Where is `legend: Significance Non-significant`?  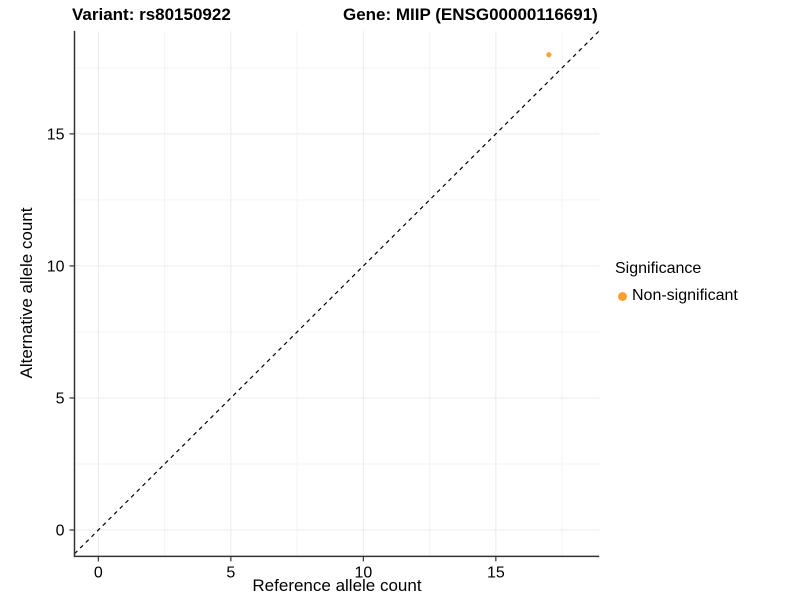
legend: Significance Non-significant is located at coordinates (676, 282).